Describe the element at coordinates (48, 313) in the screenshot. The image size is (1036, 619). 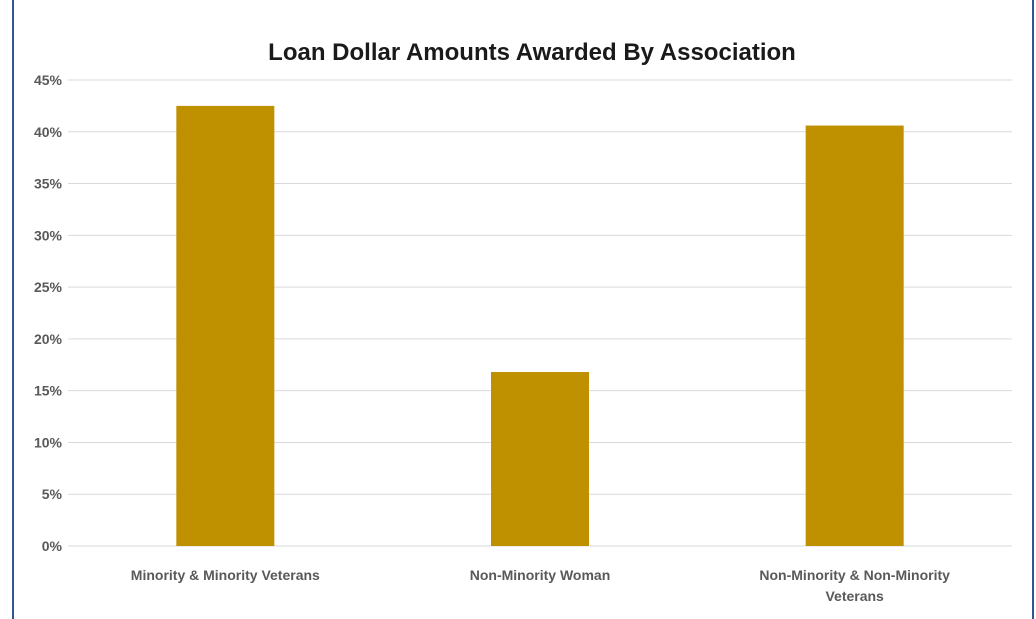
I see `y-axis-ticks: 0% 5% 10% 15% 20% 25% 30% 35% 40% 45%` at that location.